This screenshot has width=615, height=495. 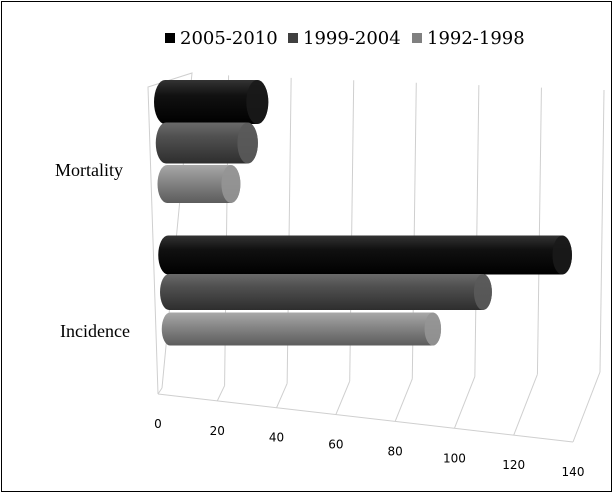 What do you see at coordinates (352, 38) in the screenshot?
I see `legend-entry: 1999-2004` at bounding box center [352, 38].